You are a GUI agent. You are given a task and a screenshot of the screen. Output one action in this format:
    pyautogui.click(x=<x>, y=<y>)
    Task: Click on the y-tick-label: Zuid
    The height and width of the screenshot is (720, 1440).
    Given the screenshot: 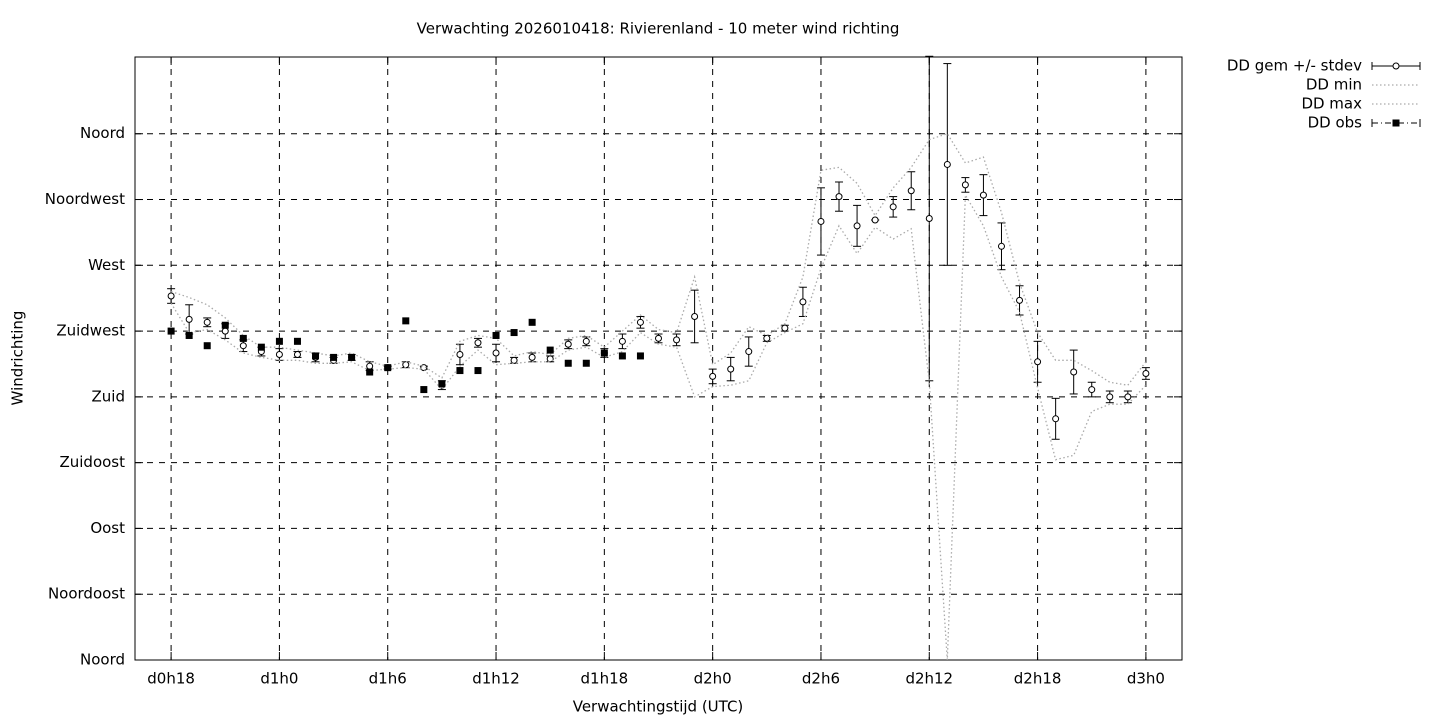 What is the action you would take?
    pyautogui.click(x=108, y=396)
    